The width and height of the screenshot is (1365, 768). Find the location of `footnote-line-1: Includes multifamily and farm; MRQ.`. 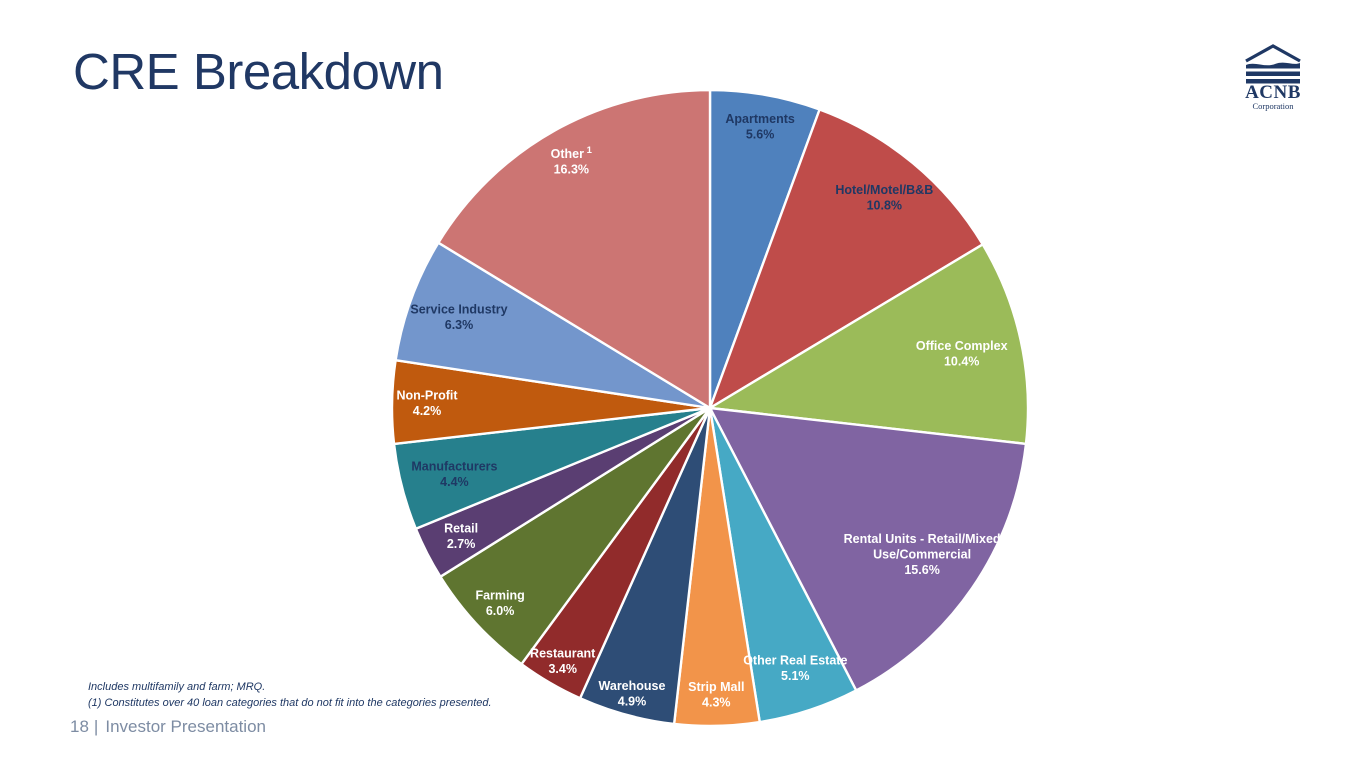

footnote-line-1: Includes multifamily and farm; MRQ. is located at coordinates (177, 687).